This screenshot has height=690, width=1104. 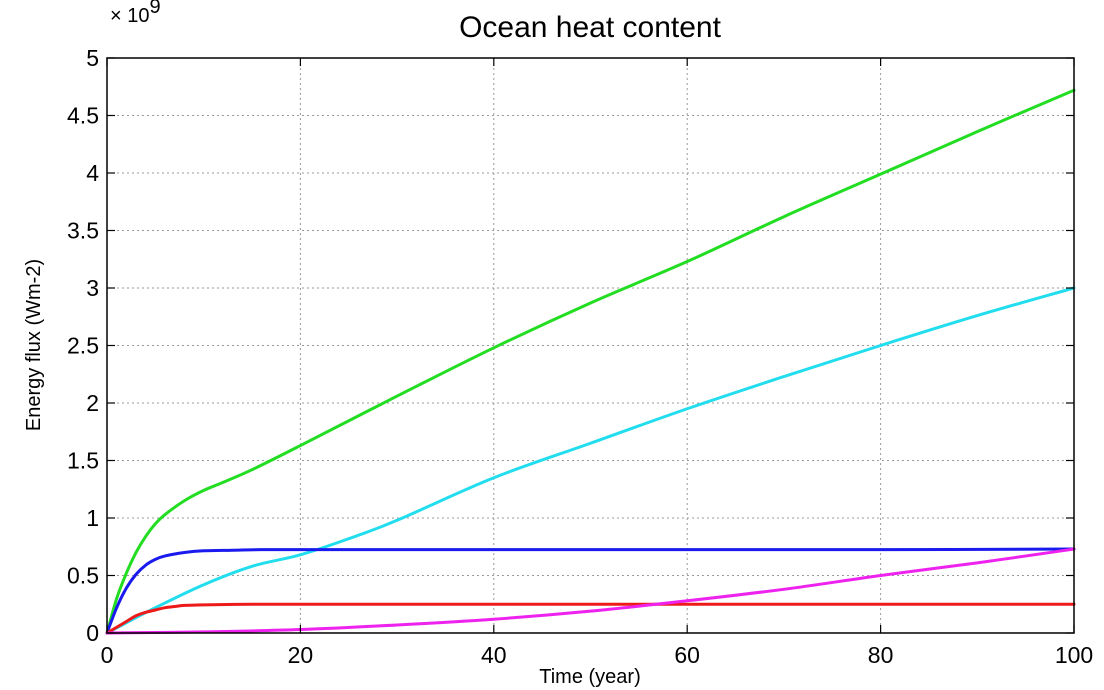 What do you see at coordinates (881, 655) in the screenshot?
I see `x-tick-label: 80` at bounding box center [881, 655].